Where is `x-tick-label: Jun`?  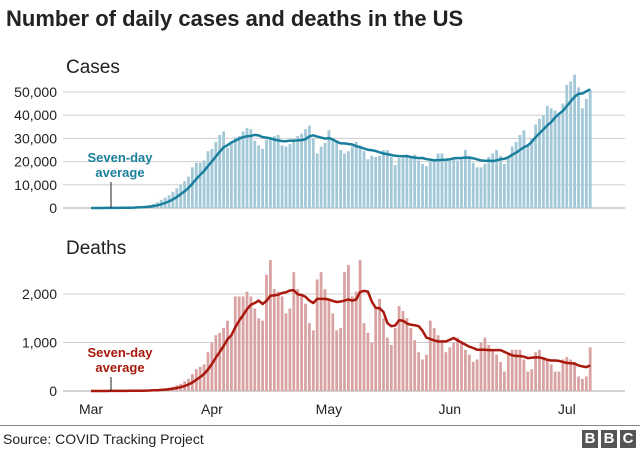
x-tick-label: Jun is located at coordinates (450, 409).